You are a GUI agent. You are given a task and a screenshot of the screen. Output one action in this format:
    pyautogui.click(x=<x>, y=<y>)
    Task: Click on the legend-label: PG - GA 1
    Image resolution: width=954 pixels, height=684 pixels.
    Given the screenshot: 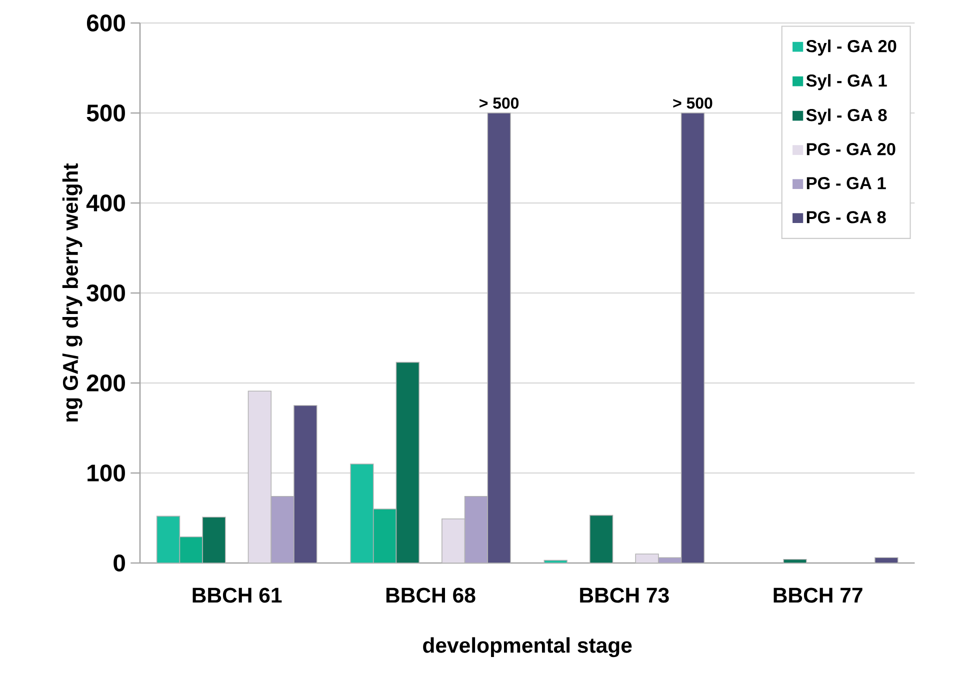 What is the action you would take?
    pyautogui.click(x=846, y=183)
    